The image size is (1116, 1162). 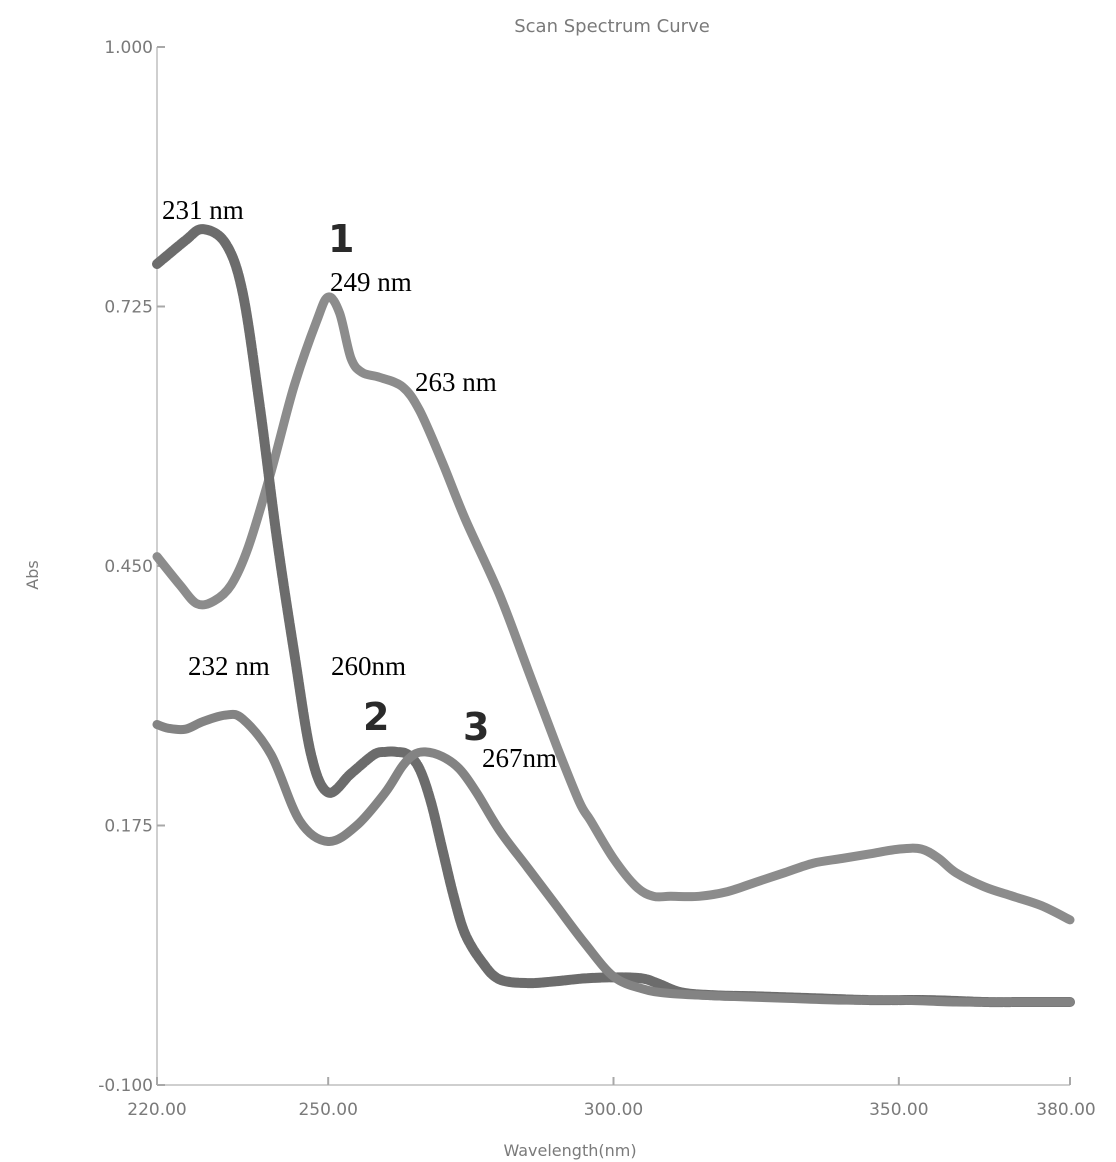 What do you see at coordinates (569, 1150) in the screenshot?
I see `x-axis-title: Wavelength(nm)` at bounding box center [569, 1150].